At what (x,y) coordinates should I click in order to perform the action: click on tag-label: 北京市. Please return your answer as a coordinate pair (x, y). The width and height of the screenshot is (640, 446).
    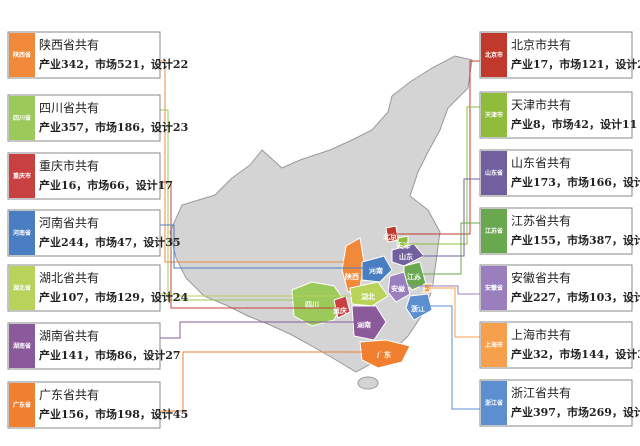
    Looking at the image, I should click on (494, 55).